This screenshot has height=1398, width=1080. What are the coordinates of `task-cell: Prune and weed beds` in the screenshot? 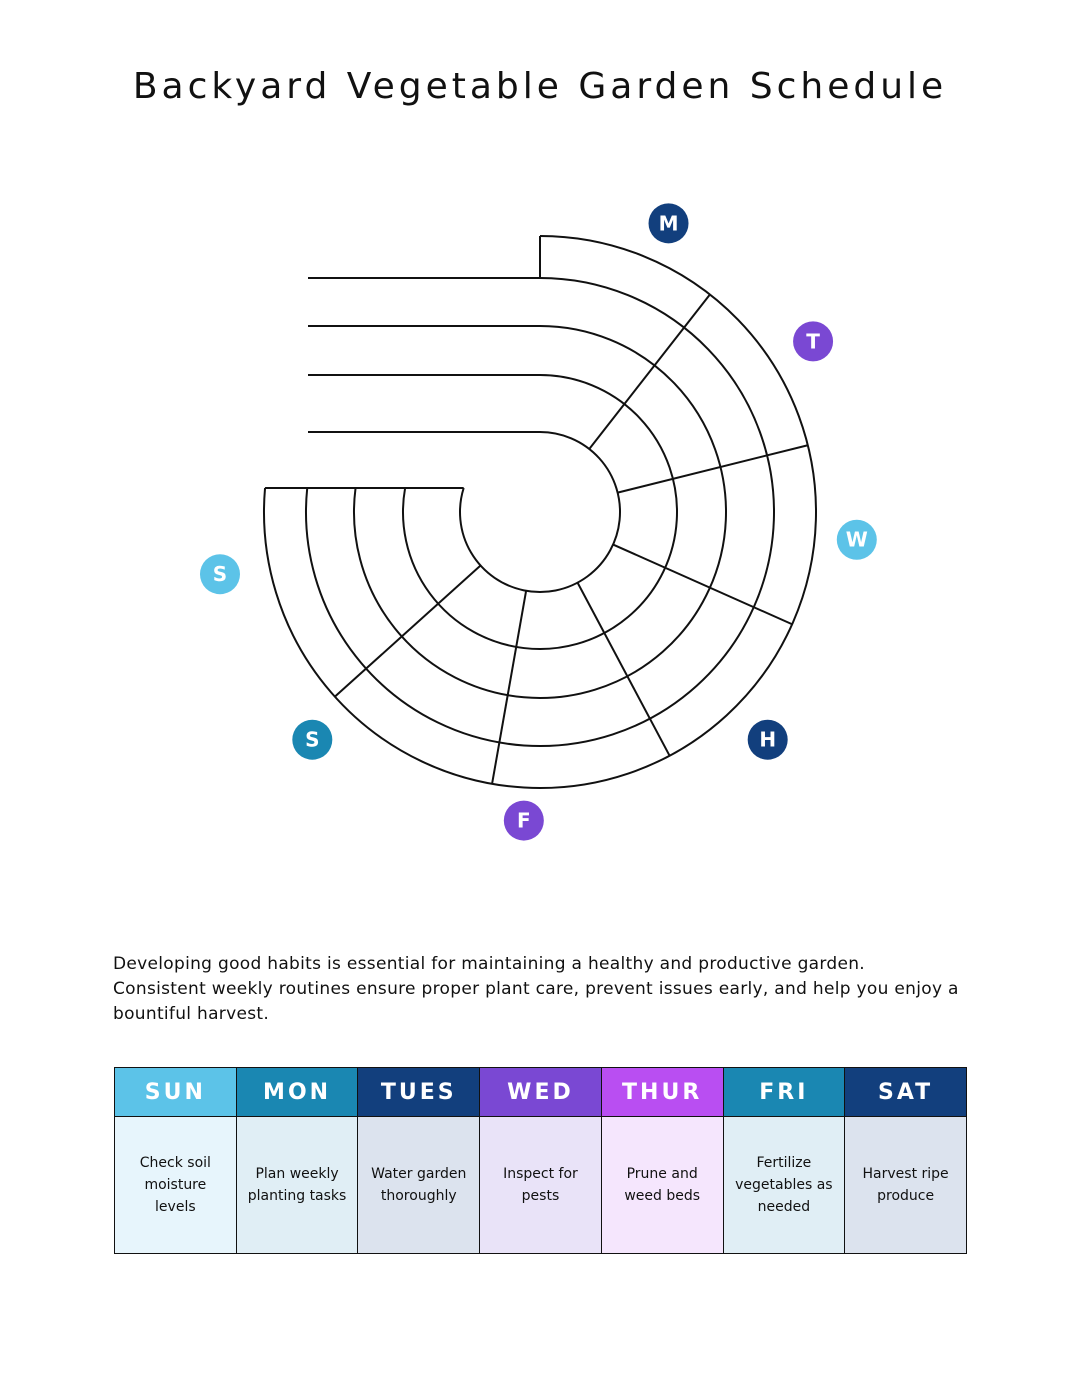 It's located at (662, 1185).